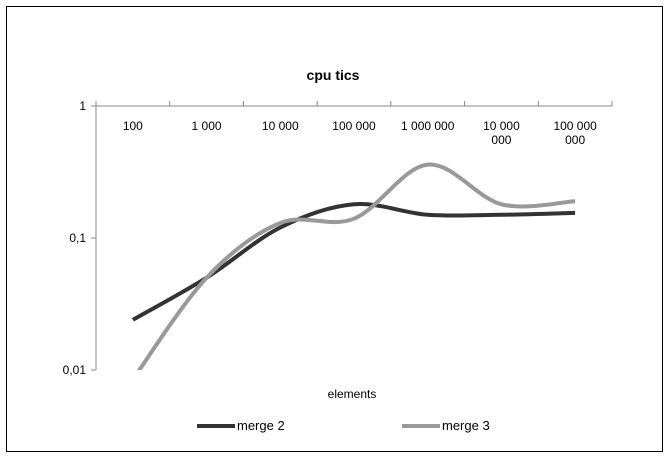 The width and height of the screenshot is (671, 460). Describe the element at coordinates (207, 126) in the screenshot. I see `x-tick-label: 1 000` at that location.